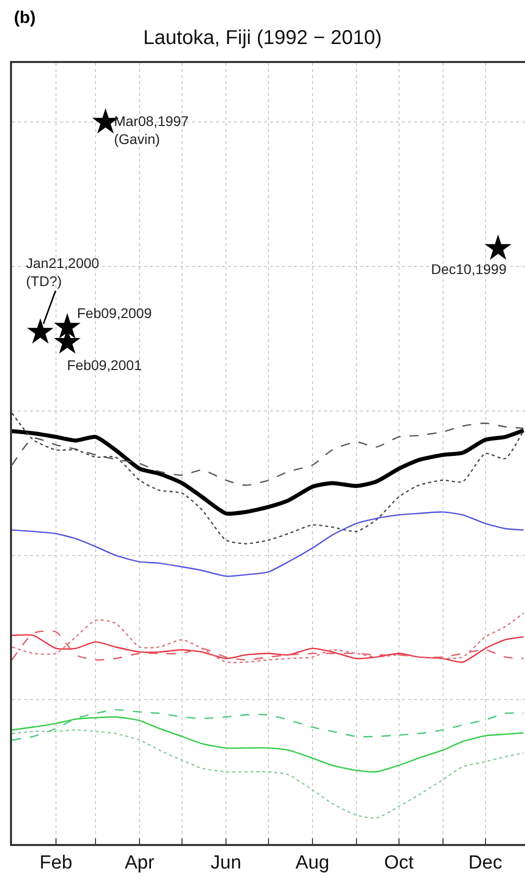 This screenshot has height=879, width=525. What do you see at coordinates (485, 863) in the screenshot?
I see `x-tick-label: Dec` at bounding box center [485, 863].